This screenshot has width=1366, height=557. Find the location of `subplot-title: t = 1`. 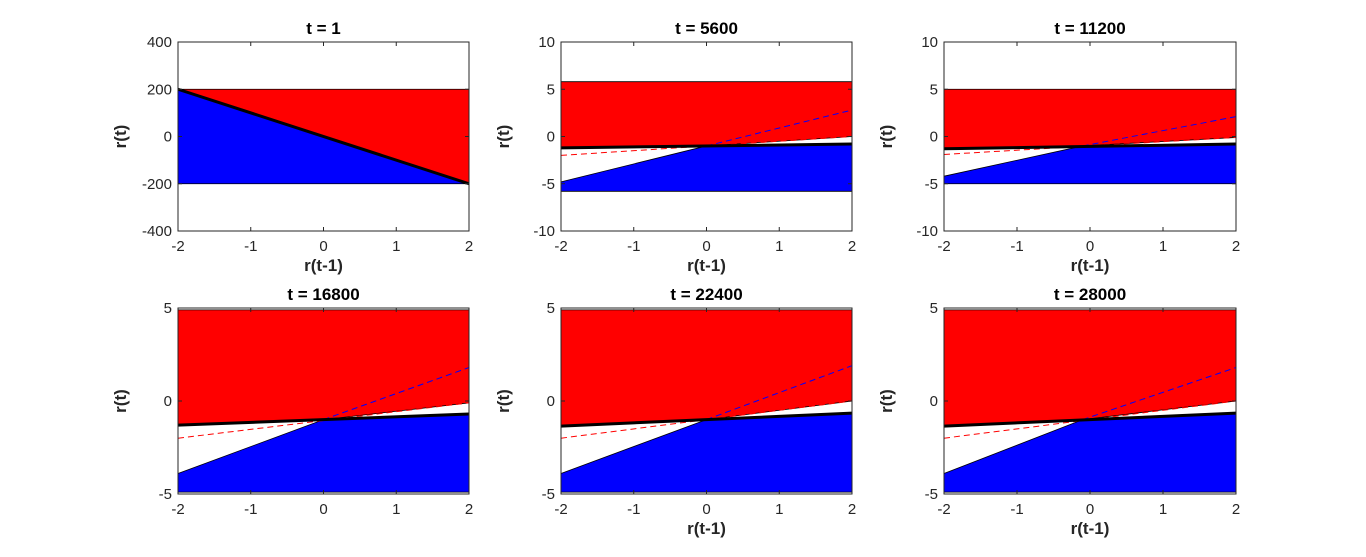

subplot-title: t = 1 is located at coordinates (323, 28).